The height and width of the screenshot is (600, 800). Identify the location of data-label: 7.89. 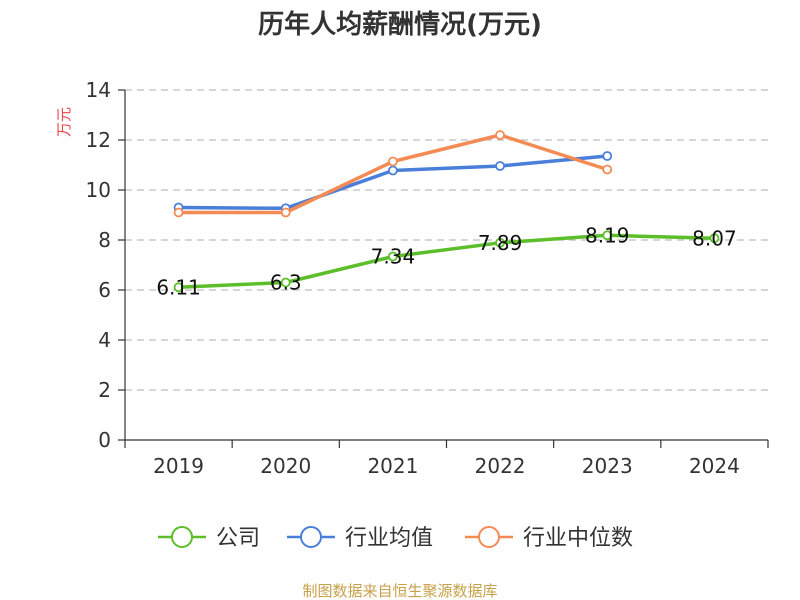
(500, 243).